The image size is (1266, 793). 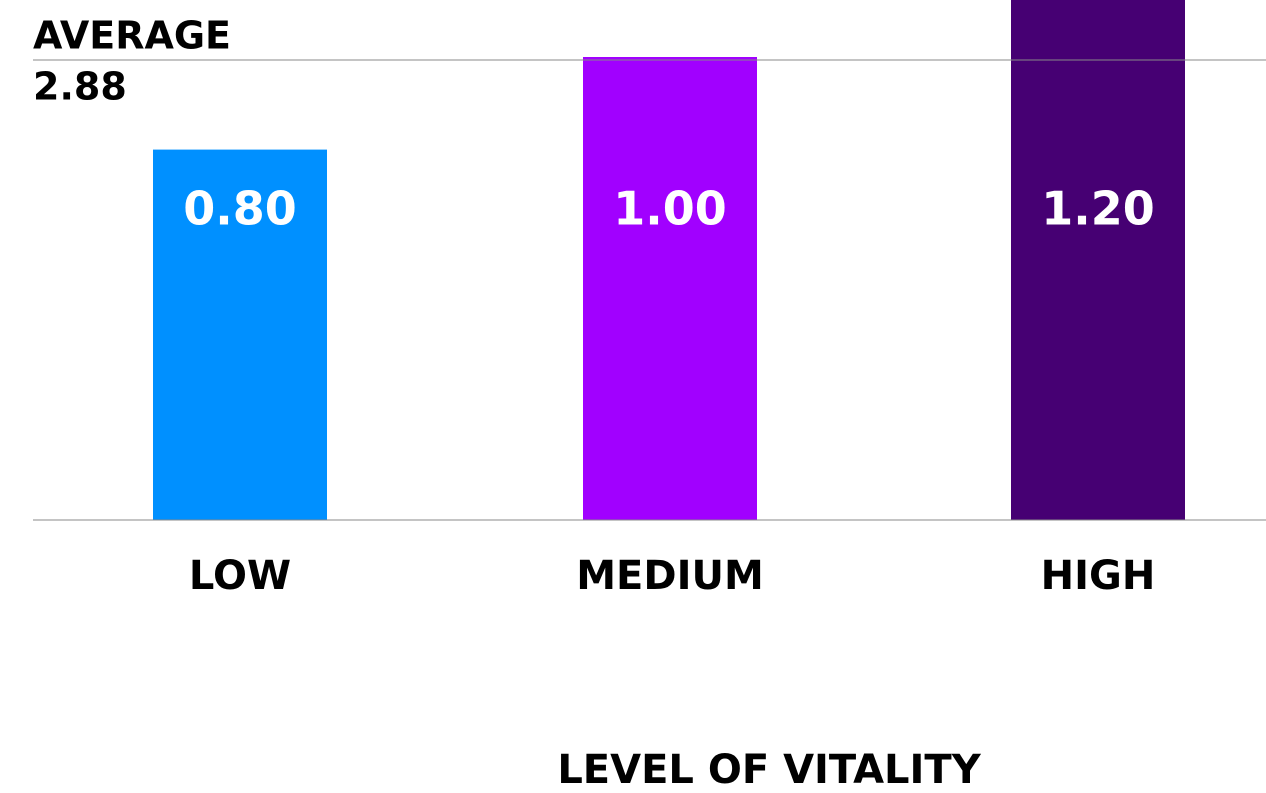 I want to click on x-tick-label: HIGH, so click(x=1098, y=576).